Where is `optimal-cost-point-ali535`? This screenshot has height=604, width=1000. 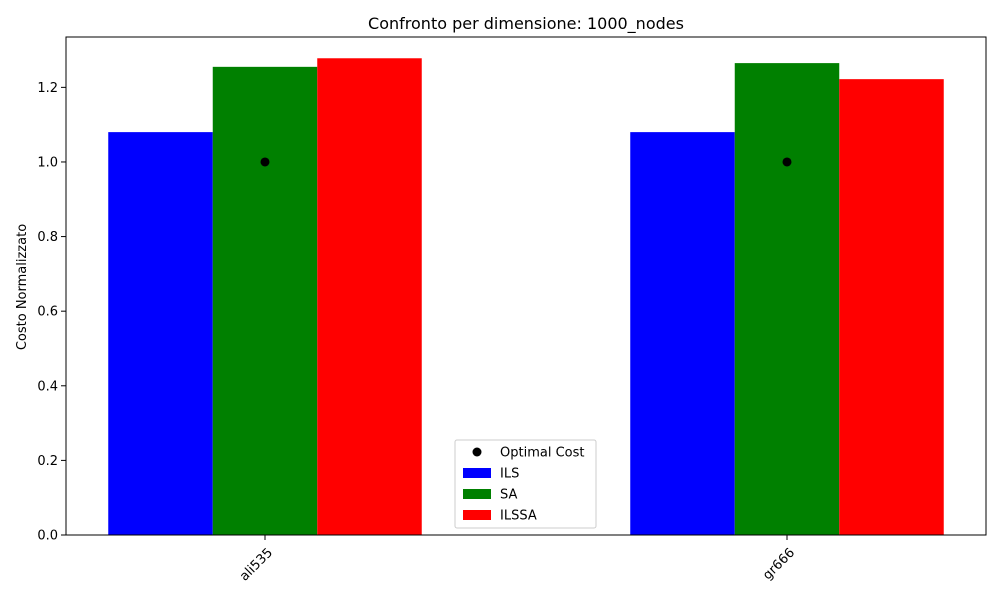
optimal-cost-point-ali535 is located at coordinates (265, 162).